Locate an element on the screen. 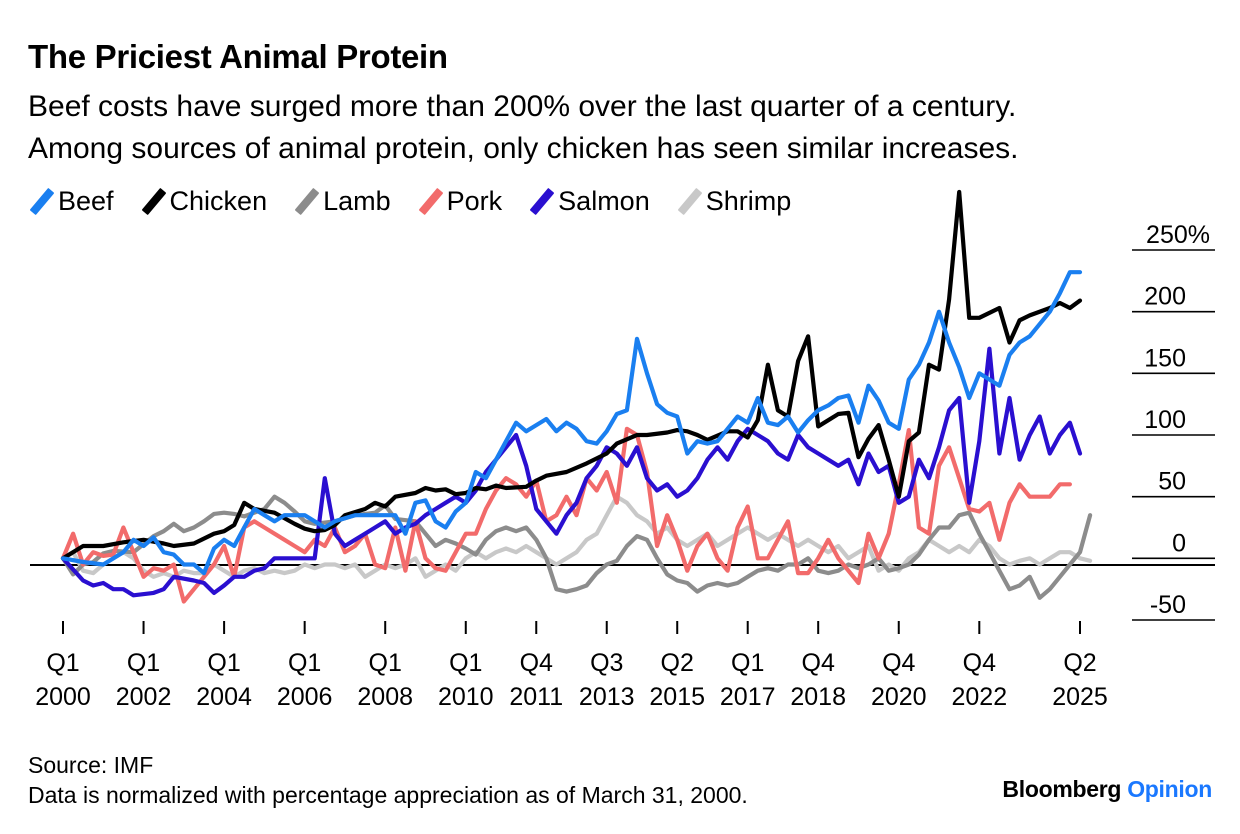 The image size is (1240, 834). x-tick-year: 2006 is located at coordinates (305, 697).